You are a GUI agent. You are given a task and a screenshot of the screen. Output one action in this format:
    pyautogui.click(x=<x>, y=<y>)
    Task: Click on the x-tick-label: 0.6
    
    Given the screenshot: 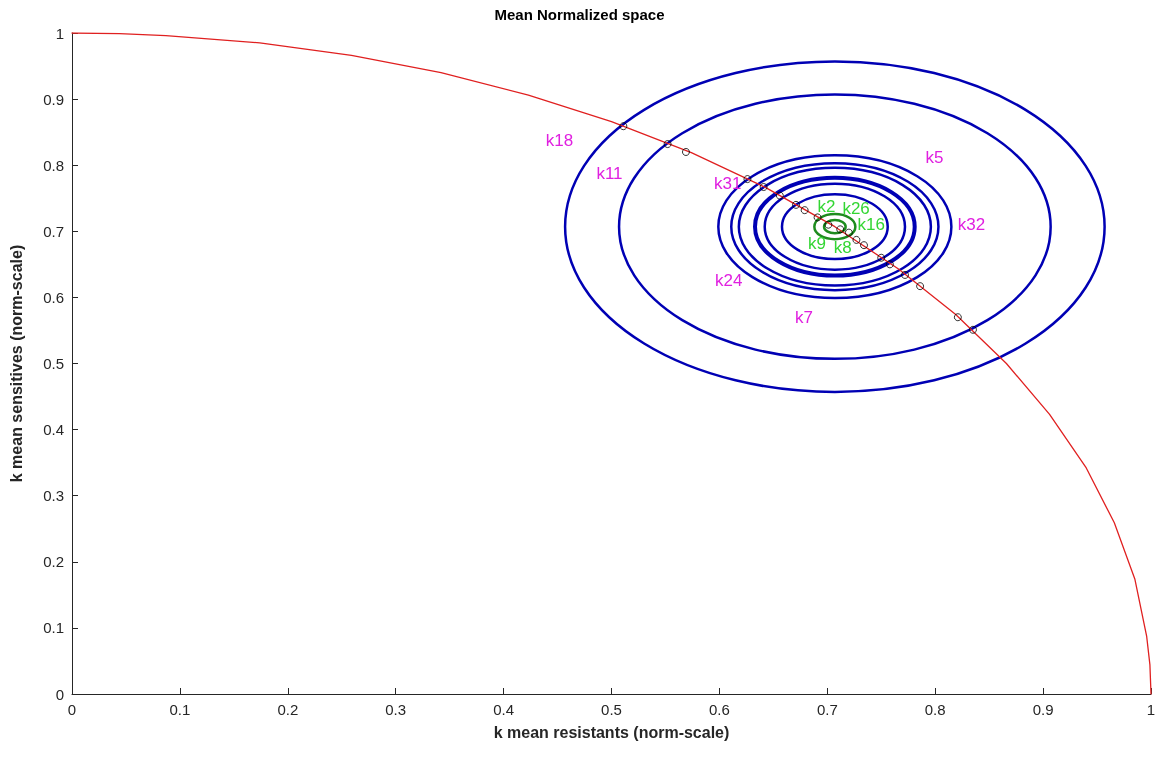 What is the action you would take?
    pyautogui.click(x=719, y=709)
    